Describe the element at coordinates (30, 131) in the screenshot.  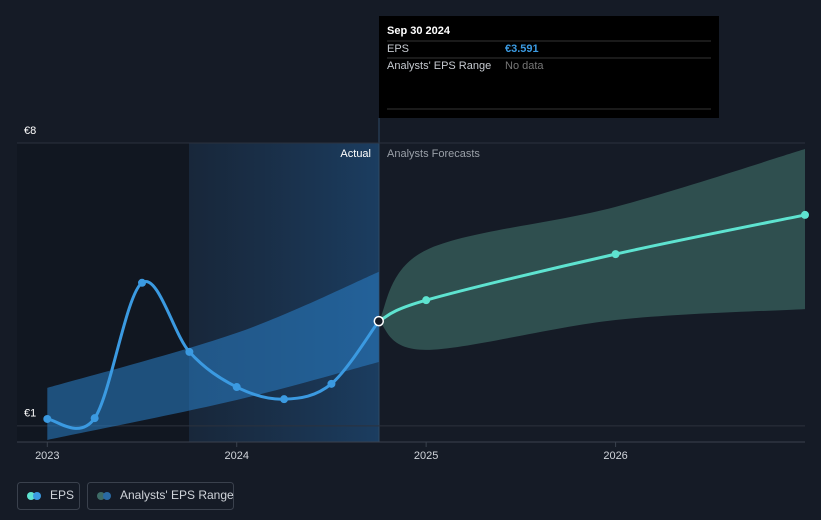
I see `y-tick-label: €8` at that location.